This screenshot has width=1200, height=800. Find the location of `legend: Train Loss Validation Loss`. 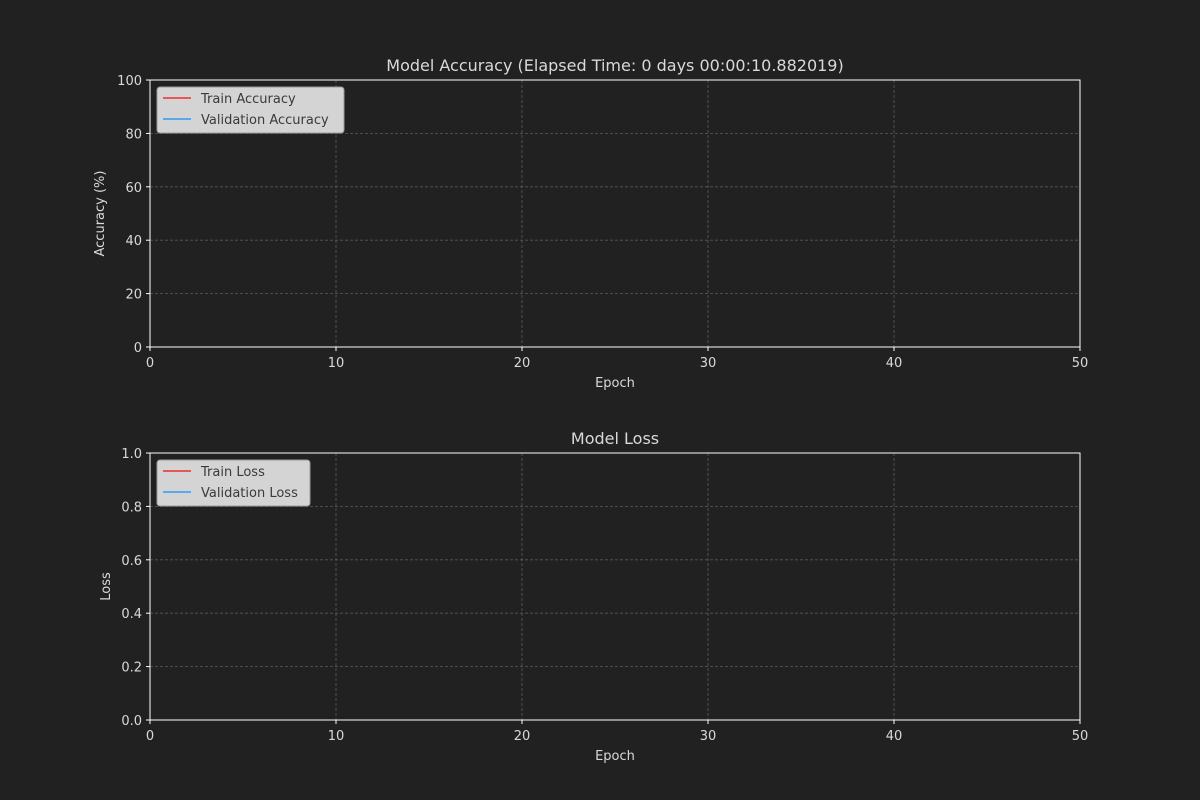

legend: Train Loss Validation Loss is located at coordinates (233, 483).